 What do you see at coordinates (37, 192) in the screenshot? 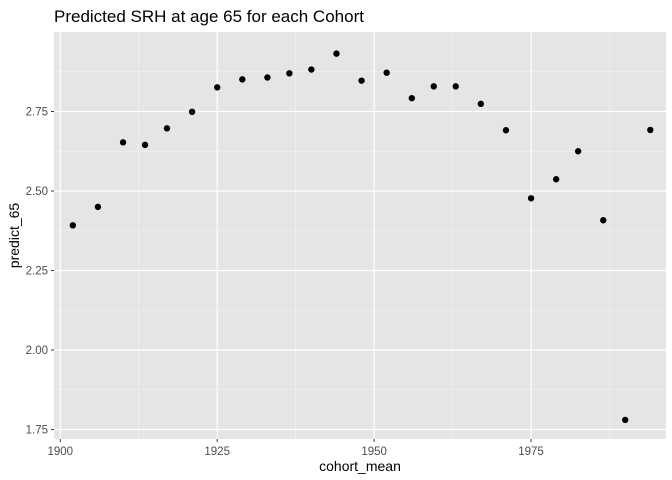
I see `y-tick-label: 2.50` at bounding box center [37, 192].